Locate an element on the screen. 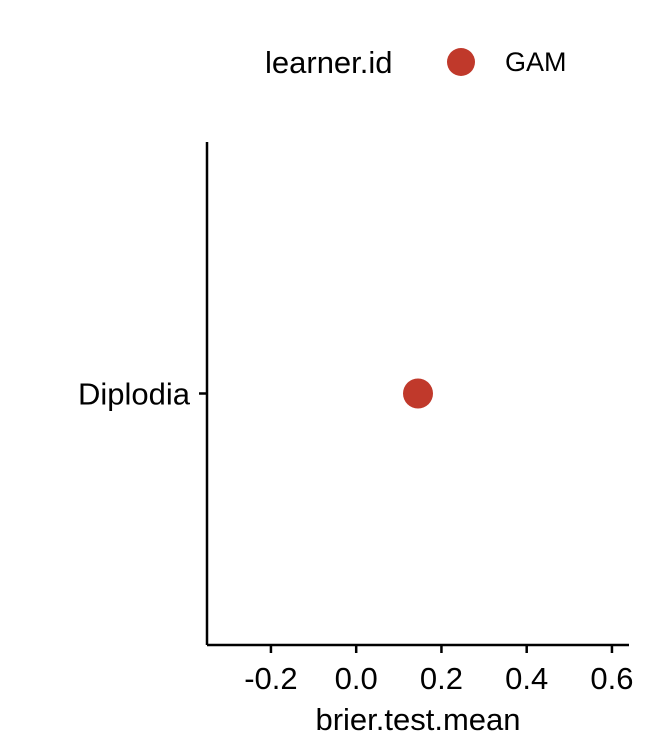 This screenshot has width=648, height=756. data-points is located at coordinates (418, 393).